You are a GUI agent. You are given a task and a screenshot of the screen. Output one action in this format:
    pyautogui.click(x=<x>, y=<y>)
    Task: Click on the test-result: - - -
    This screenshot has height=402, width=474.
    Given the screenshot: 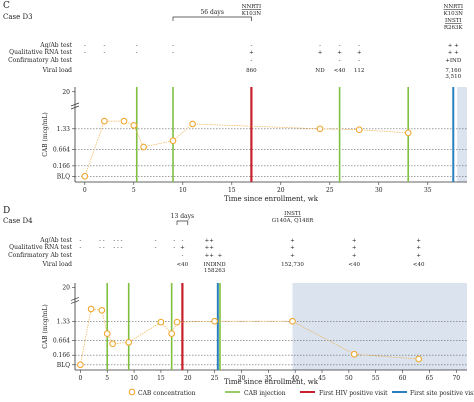 What is the action you would take?
    pyautogui.click(x=117, y=248)
    